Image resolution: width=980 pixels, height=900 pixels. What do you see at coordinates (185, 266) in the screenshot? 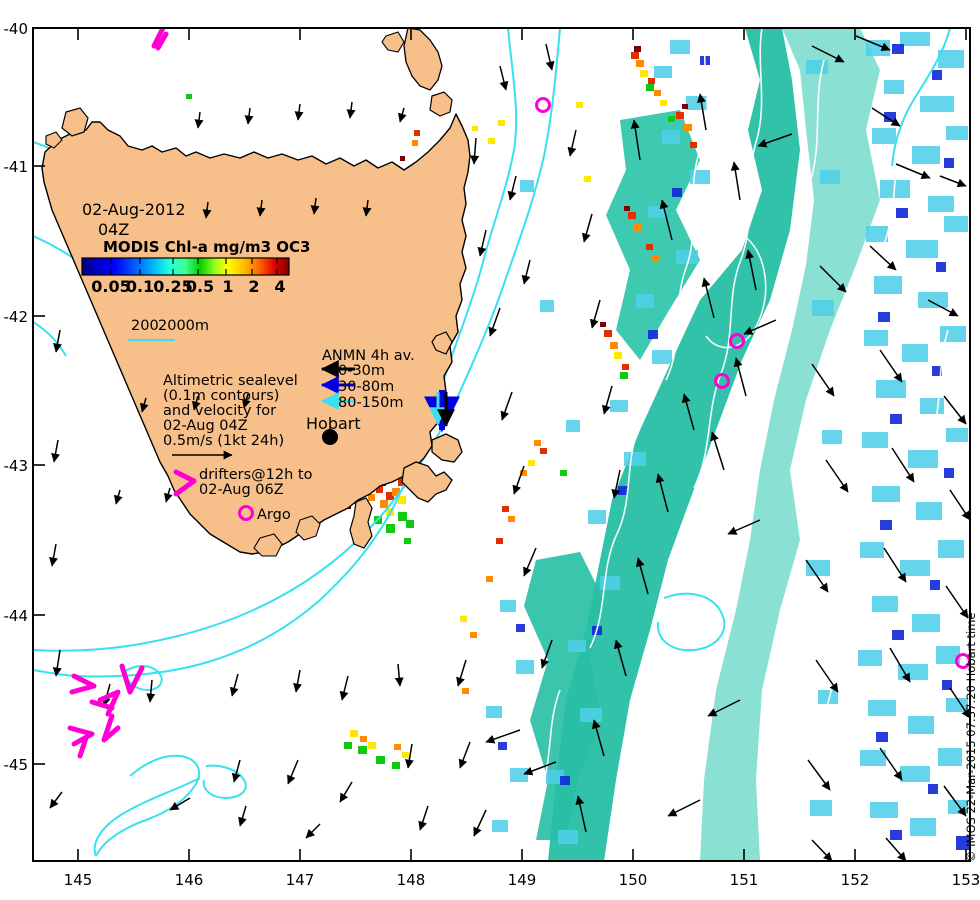
I see `colorbar-gradient` at bounding box center [185, 266].